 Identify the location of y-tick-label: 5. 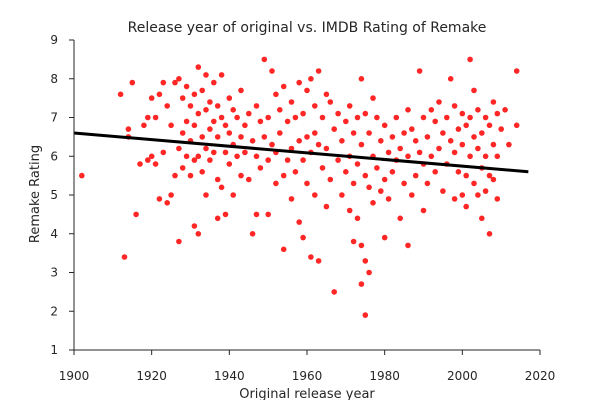
(54, 195).